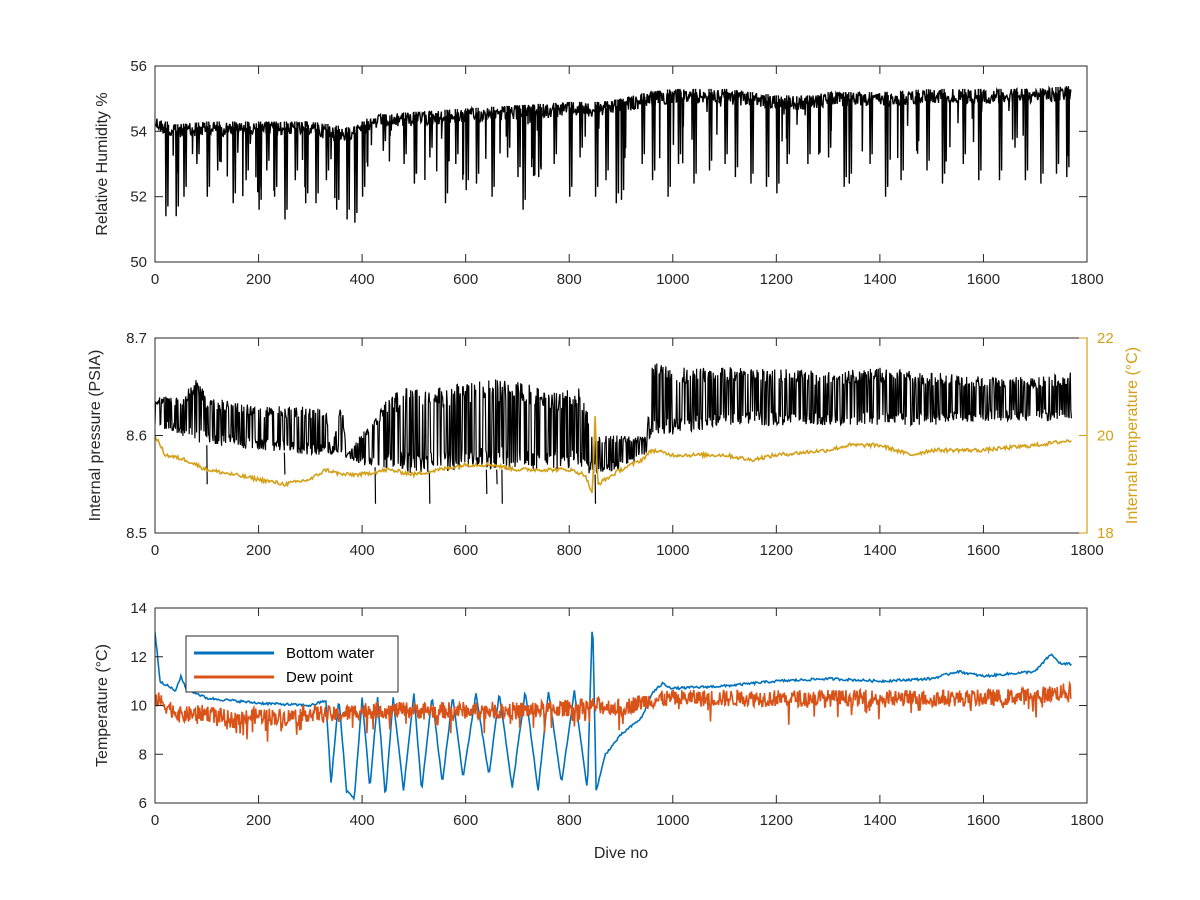 The width and height of the screenshot is (1200, 900). Describe the element at coordinates (136, 338) in the screenshot. I see `y-tick-label: 8.7` at that location.